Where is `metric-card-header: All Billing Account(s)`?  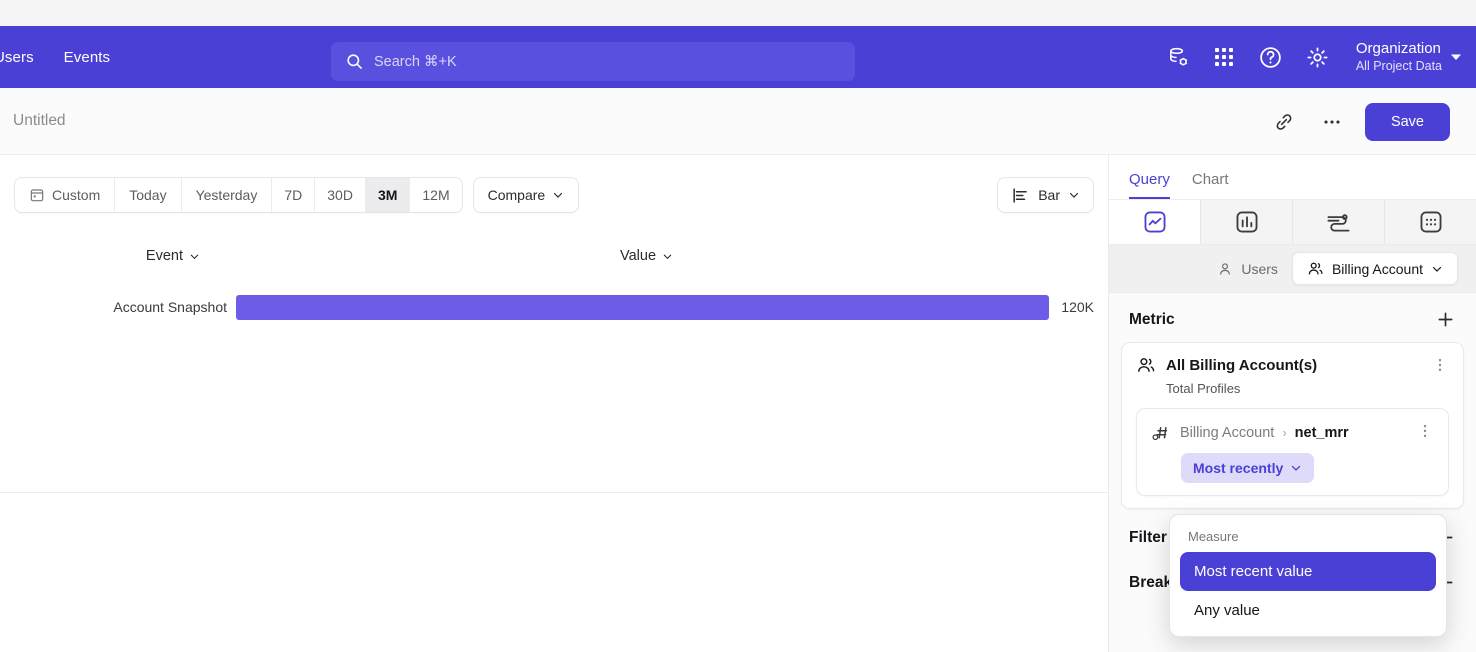 metric-card-header: All Billing Account(s) is located at coordinates (1292, 361).